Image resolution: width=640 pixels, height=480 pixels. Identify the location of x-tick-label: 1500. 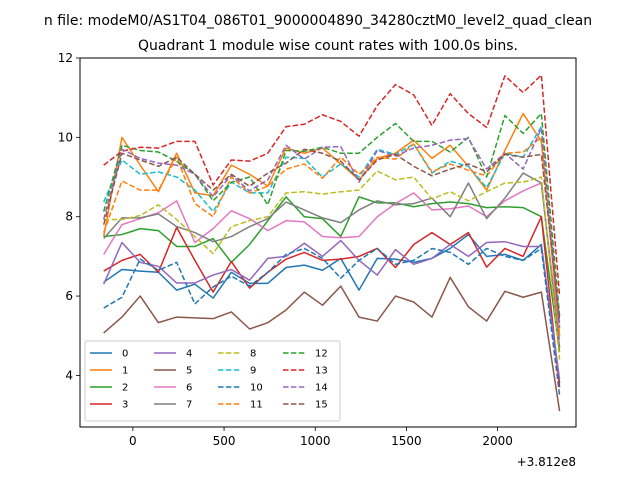
(406, 441).